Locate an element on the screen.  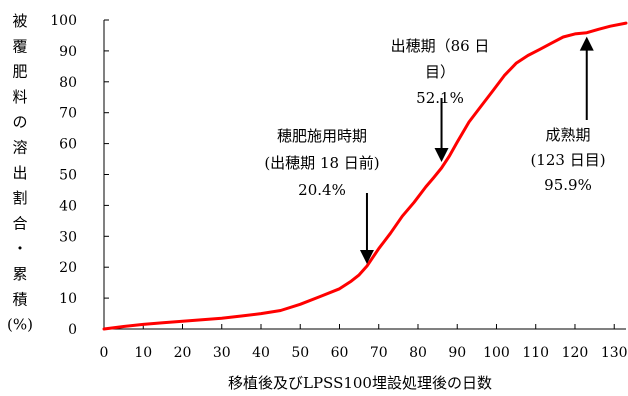
annotation-heading-application: 20.4% is located at coordinates (322, 190).